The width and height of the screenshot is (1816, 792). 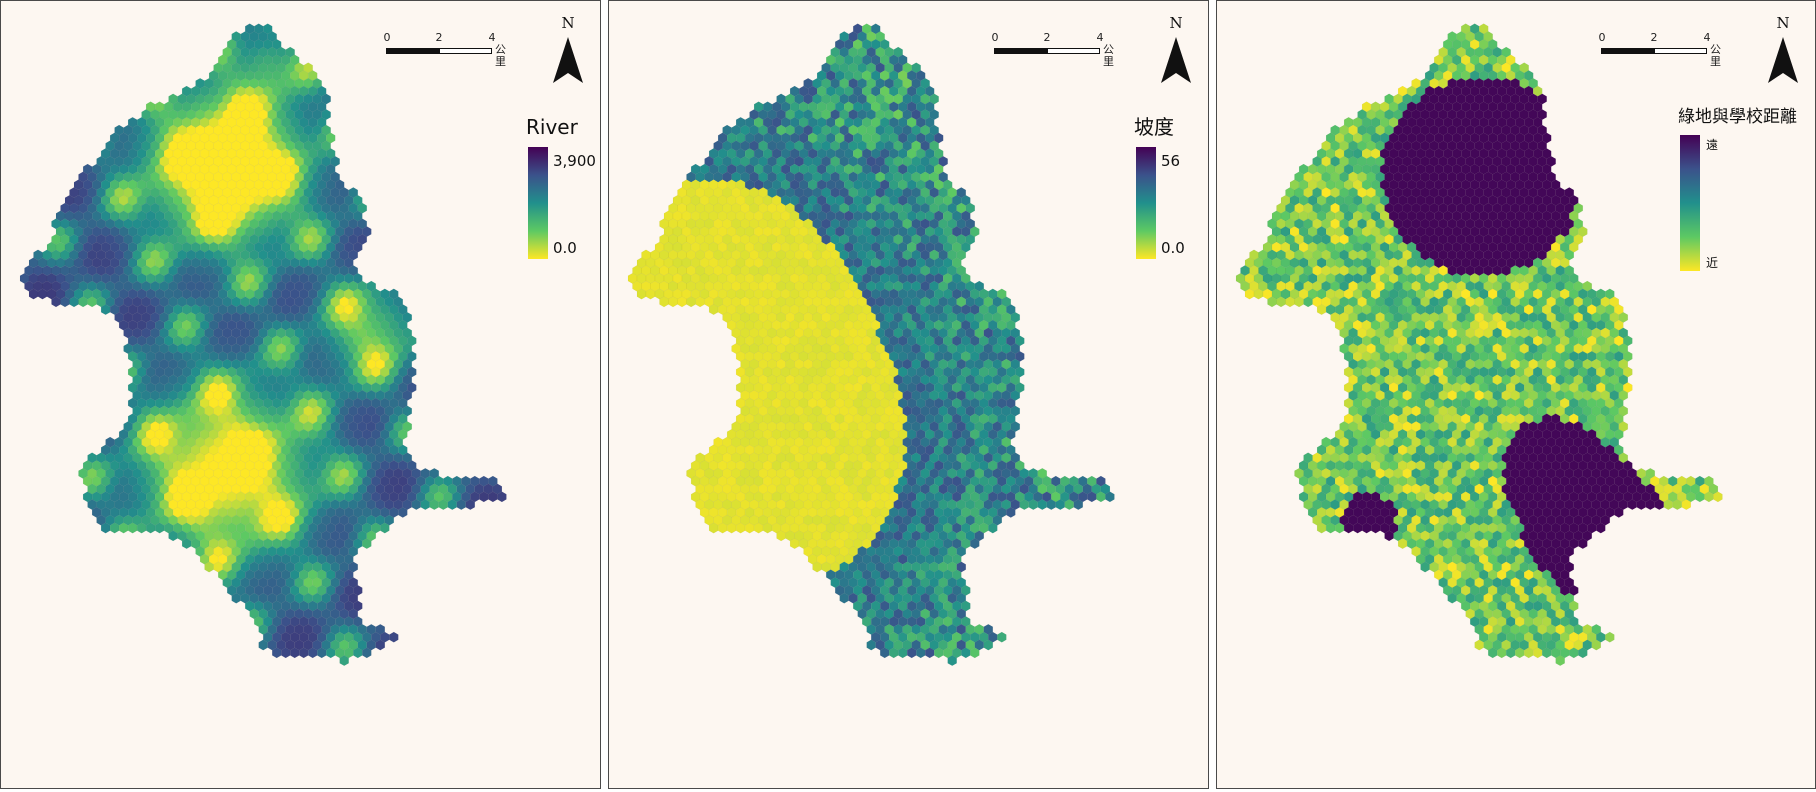 I want to click on legend-title: 坡度, so click(x=1154, y=127).